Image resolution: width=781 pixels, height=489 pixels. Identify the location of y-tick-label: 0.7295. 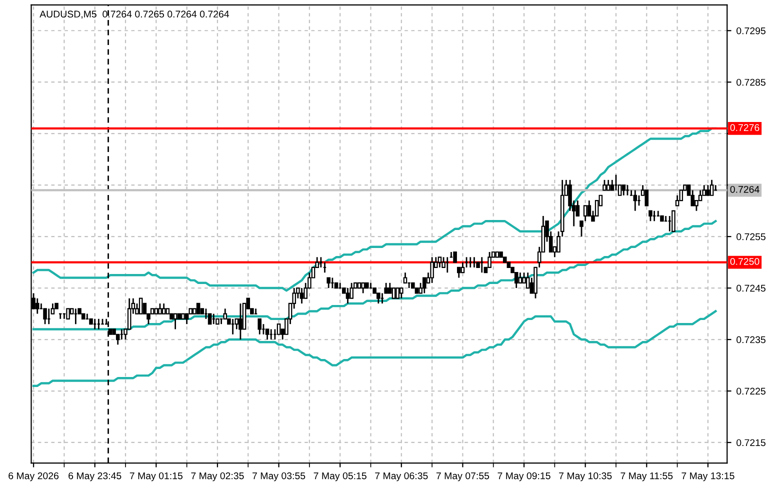
(751, 30).